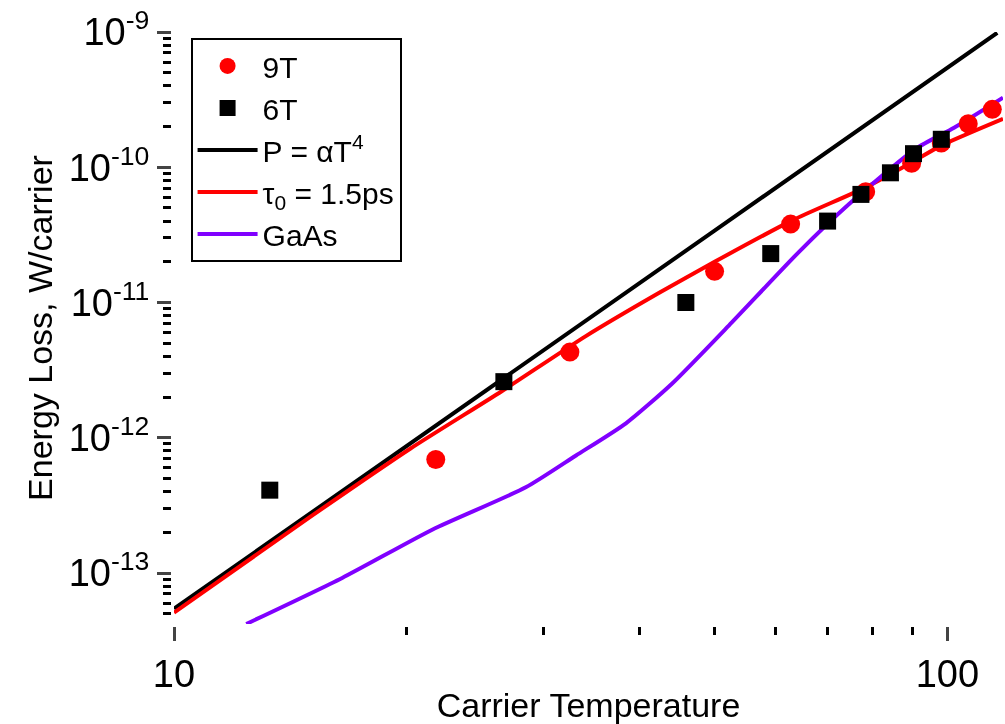 This screenshot has height=724, width=1005. I want to click on y-tick-label: 10$^{-13}$, so click(109, 570).